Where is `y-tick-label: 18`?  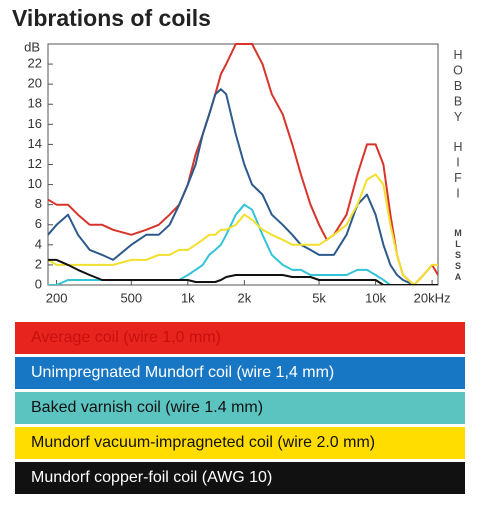
y-tick-label: 18 is located at coordinates (35, 103).